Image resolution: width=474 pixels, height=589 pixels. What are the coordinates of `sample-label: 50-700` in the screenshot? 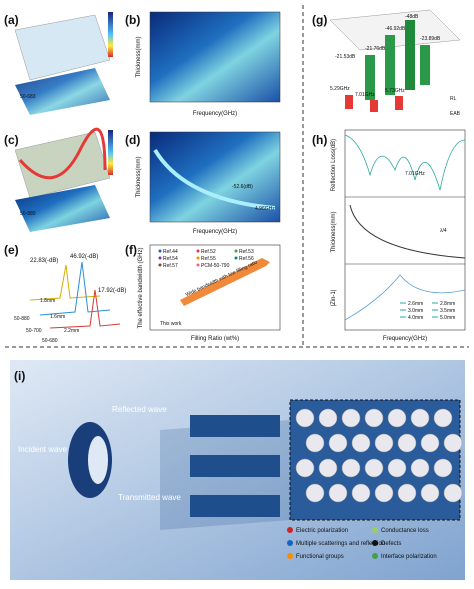 It's located at (34, 331).